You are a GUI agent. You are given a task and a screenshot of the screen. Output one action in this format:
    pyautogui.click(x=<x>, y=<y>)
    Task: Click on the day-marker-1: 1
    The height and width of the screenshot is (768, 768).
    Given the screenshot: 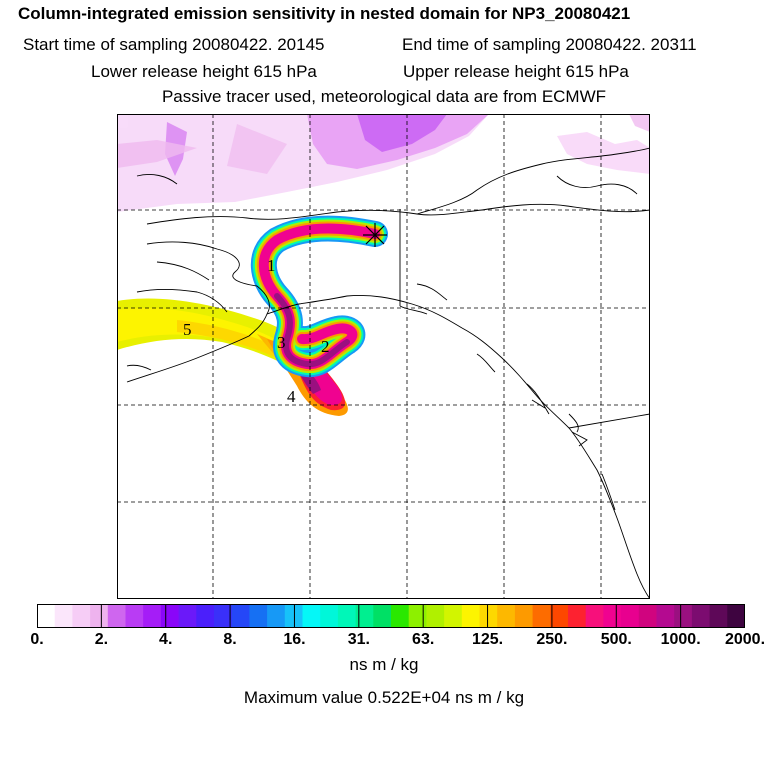 What is the action you would take?
    pyautogui.click(x=271, y=265)
    